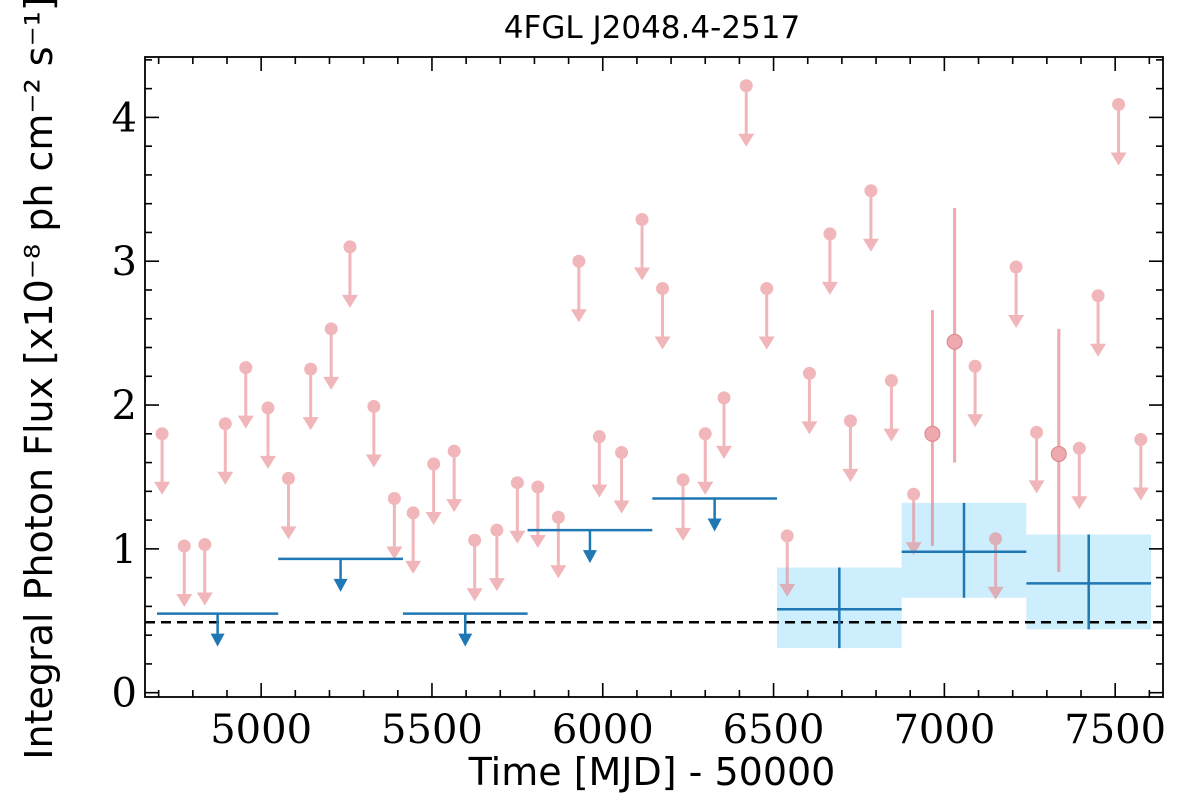 This screenshot has width=1200, height=800. What do you see at coordinates (652, 28) in the screenshot?
I see `chart-title: 4FGL J2048.4-2517` at bounding box center [652, 28].